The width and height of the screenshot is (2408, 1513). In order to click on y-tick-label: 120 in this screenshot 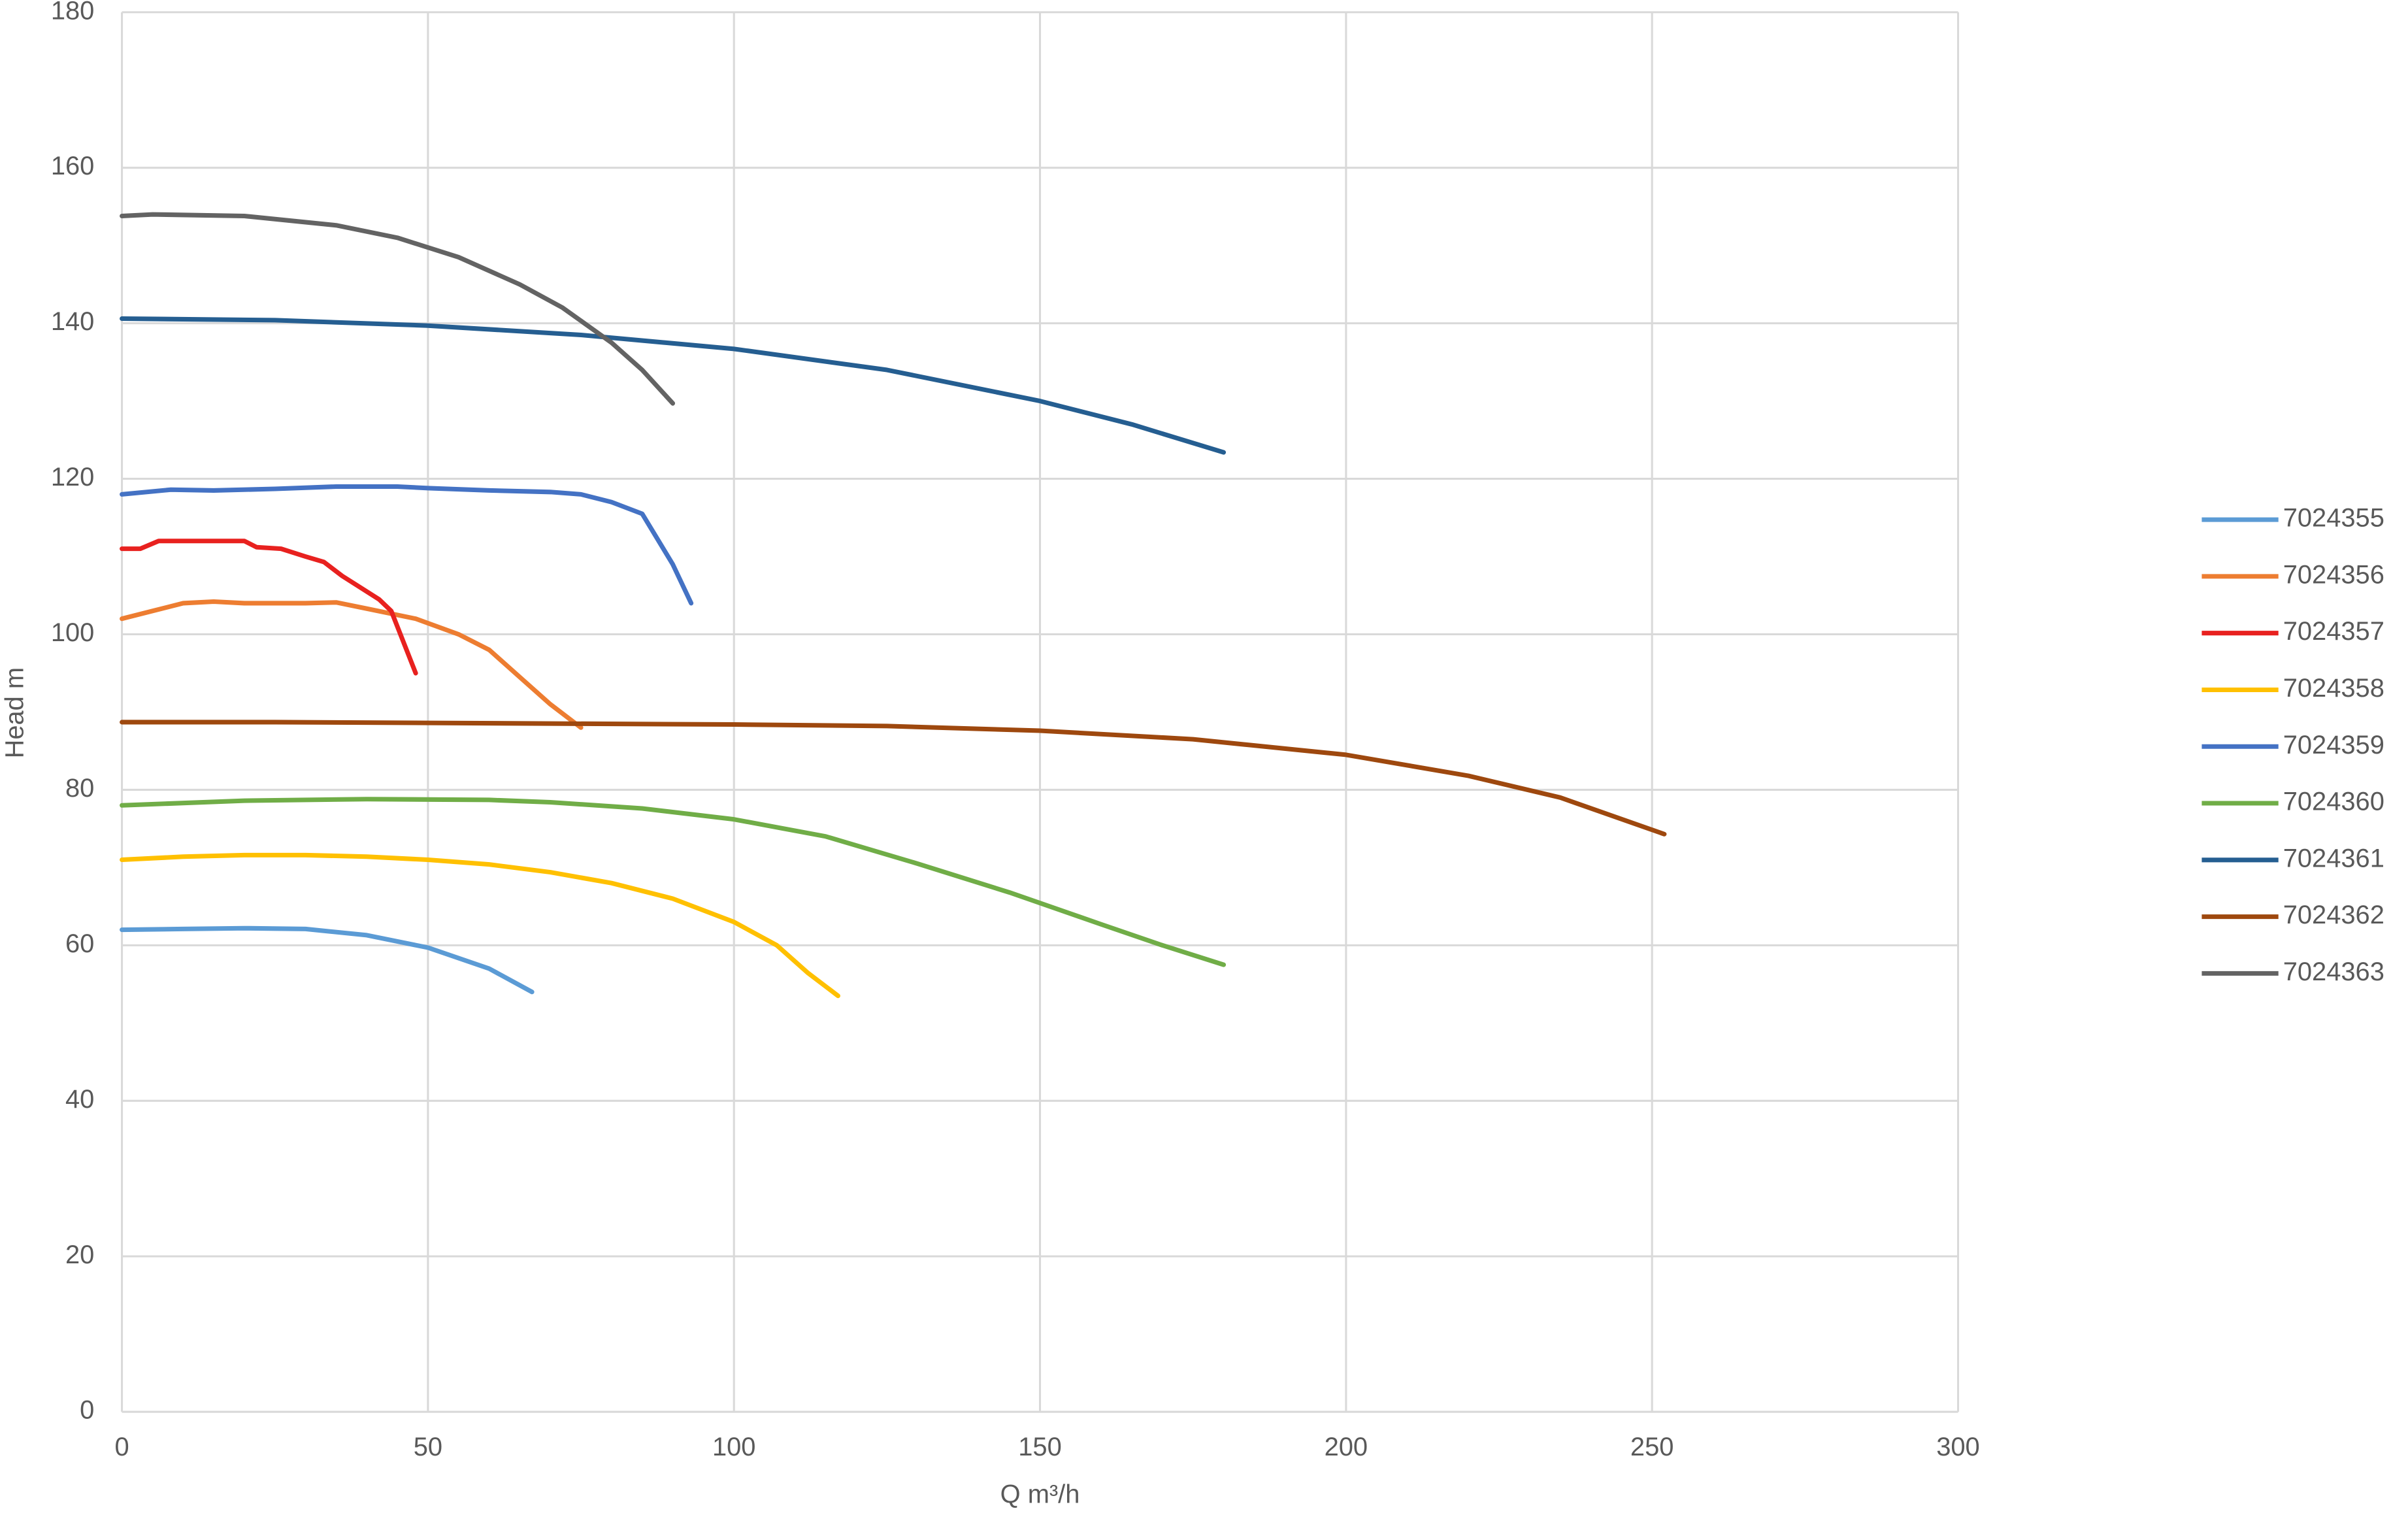, I will do `click(73, 477)`.